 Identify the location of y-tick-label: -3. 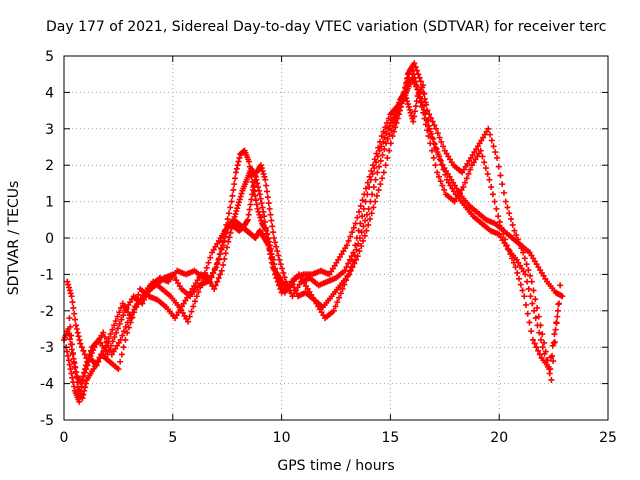
(47, 348).